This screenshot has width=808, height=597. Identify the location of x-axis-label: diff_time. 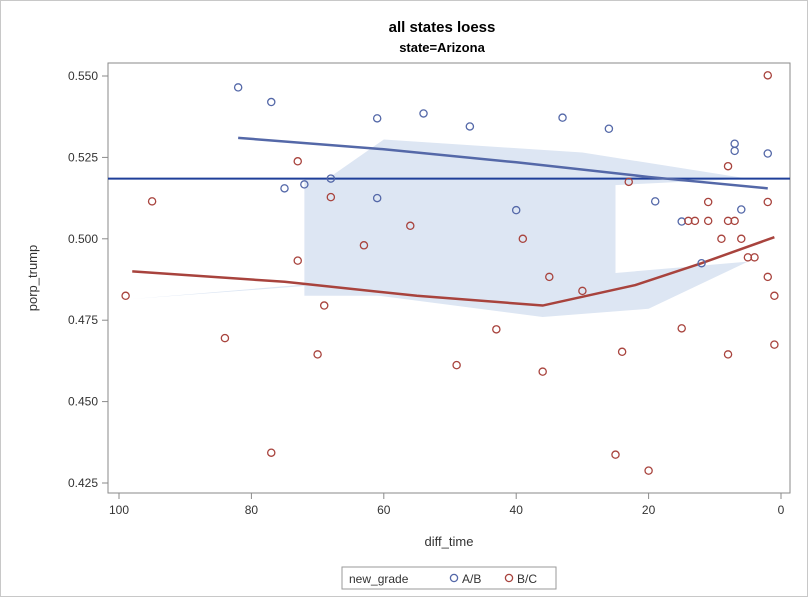
(449, 541).